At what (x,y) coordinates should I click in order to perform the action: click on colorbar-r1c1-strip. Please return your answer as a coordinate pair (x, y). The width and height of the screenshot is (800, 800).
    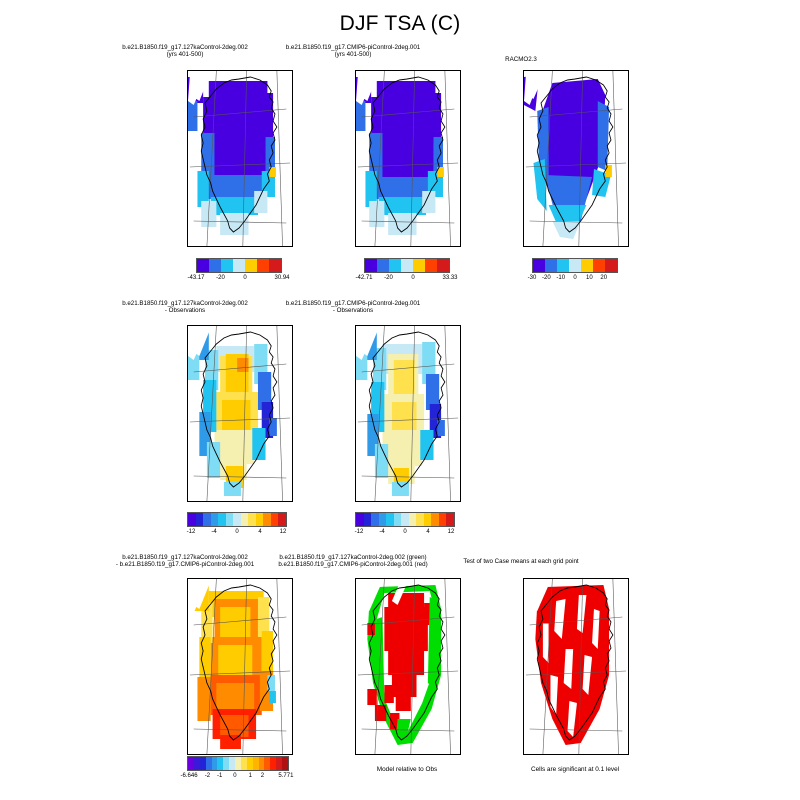
    Looking at the image, I should click on (239, 265).